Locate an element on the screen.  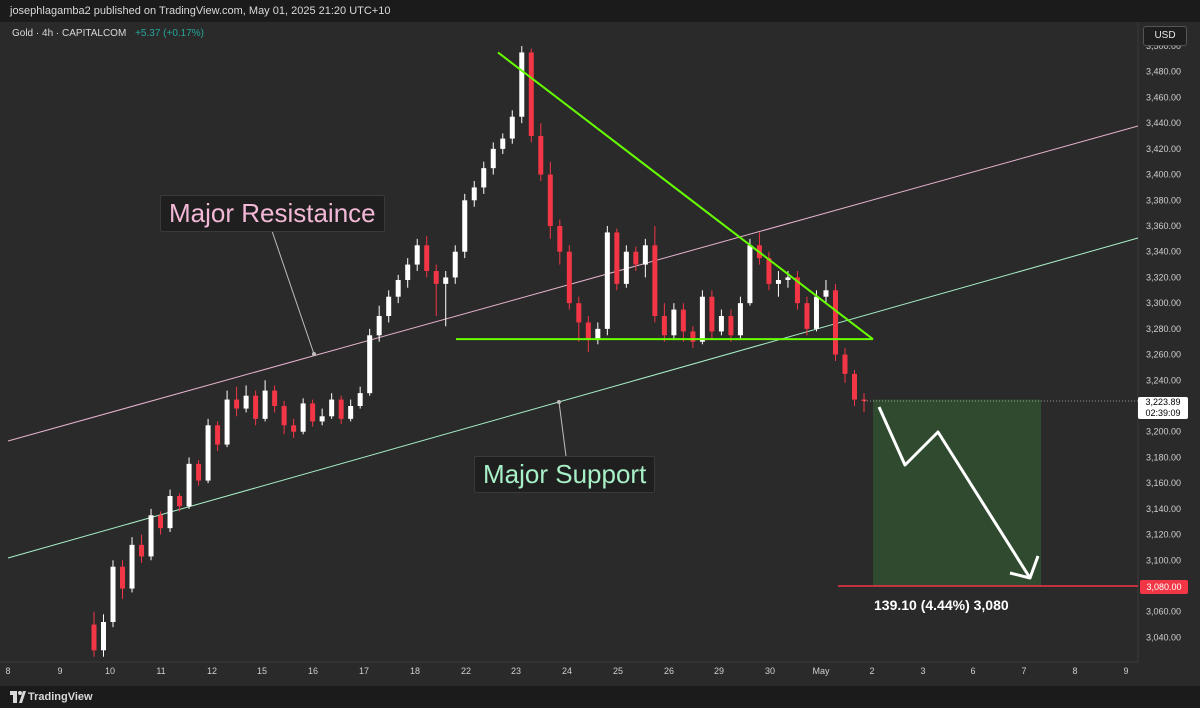
footer-brand: TradingView is located at coordinates (60, 697).